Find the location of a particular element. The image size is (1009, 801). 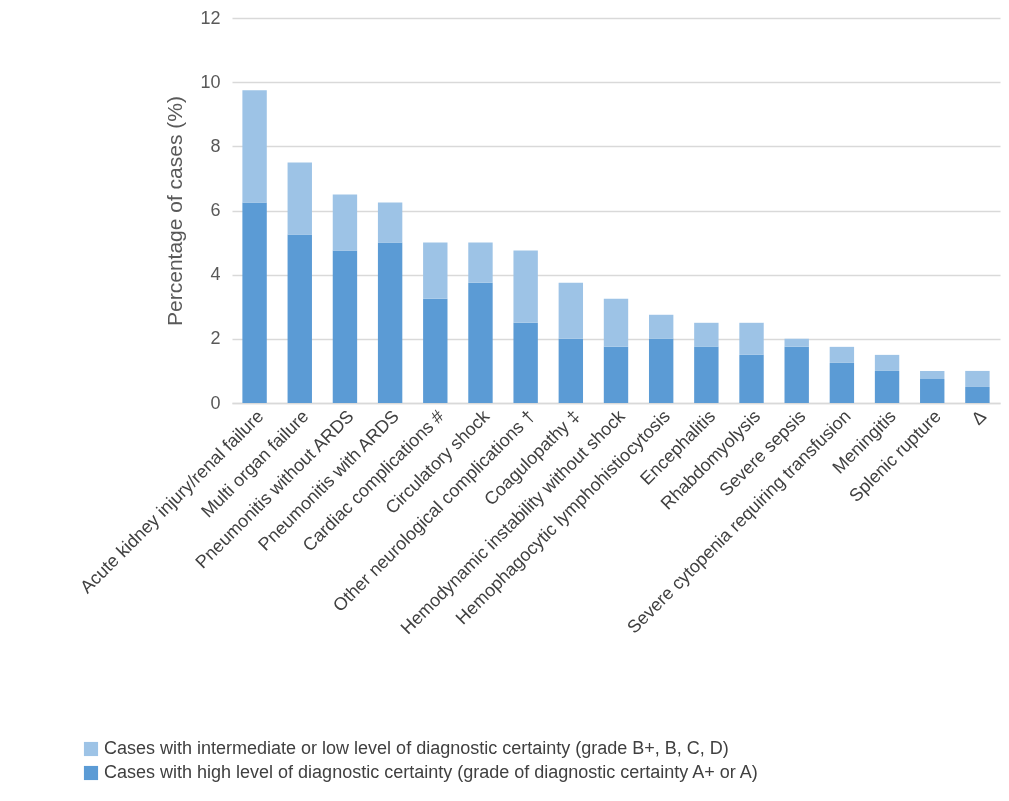

y-tick-label: 6 is located at coordinates (215, 210).